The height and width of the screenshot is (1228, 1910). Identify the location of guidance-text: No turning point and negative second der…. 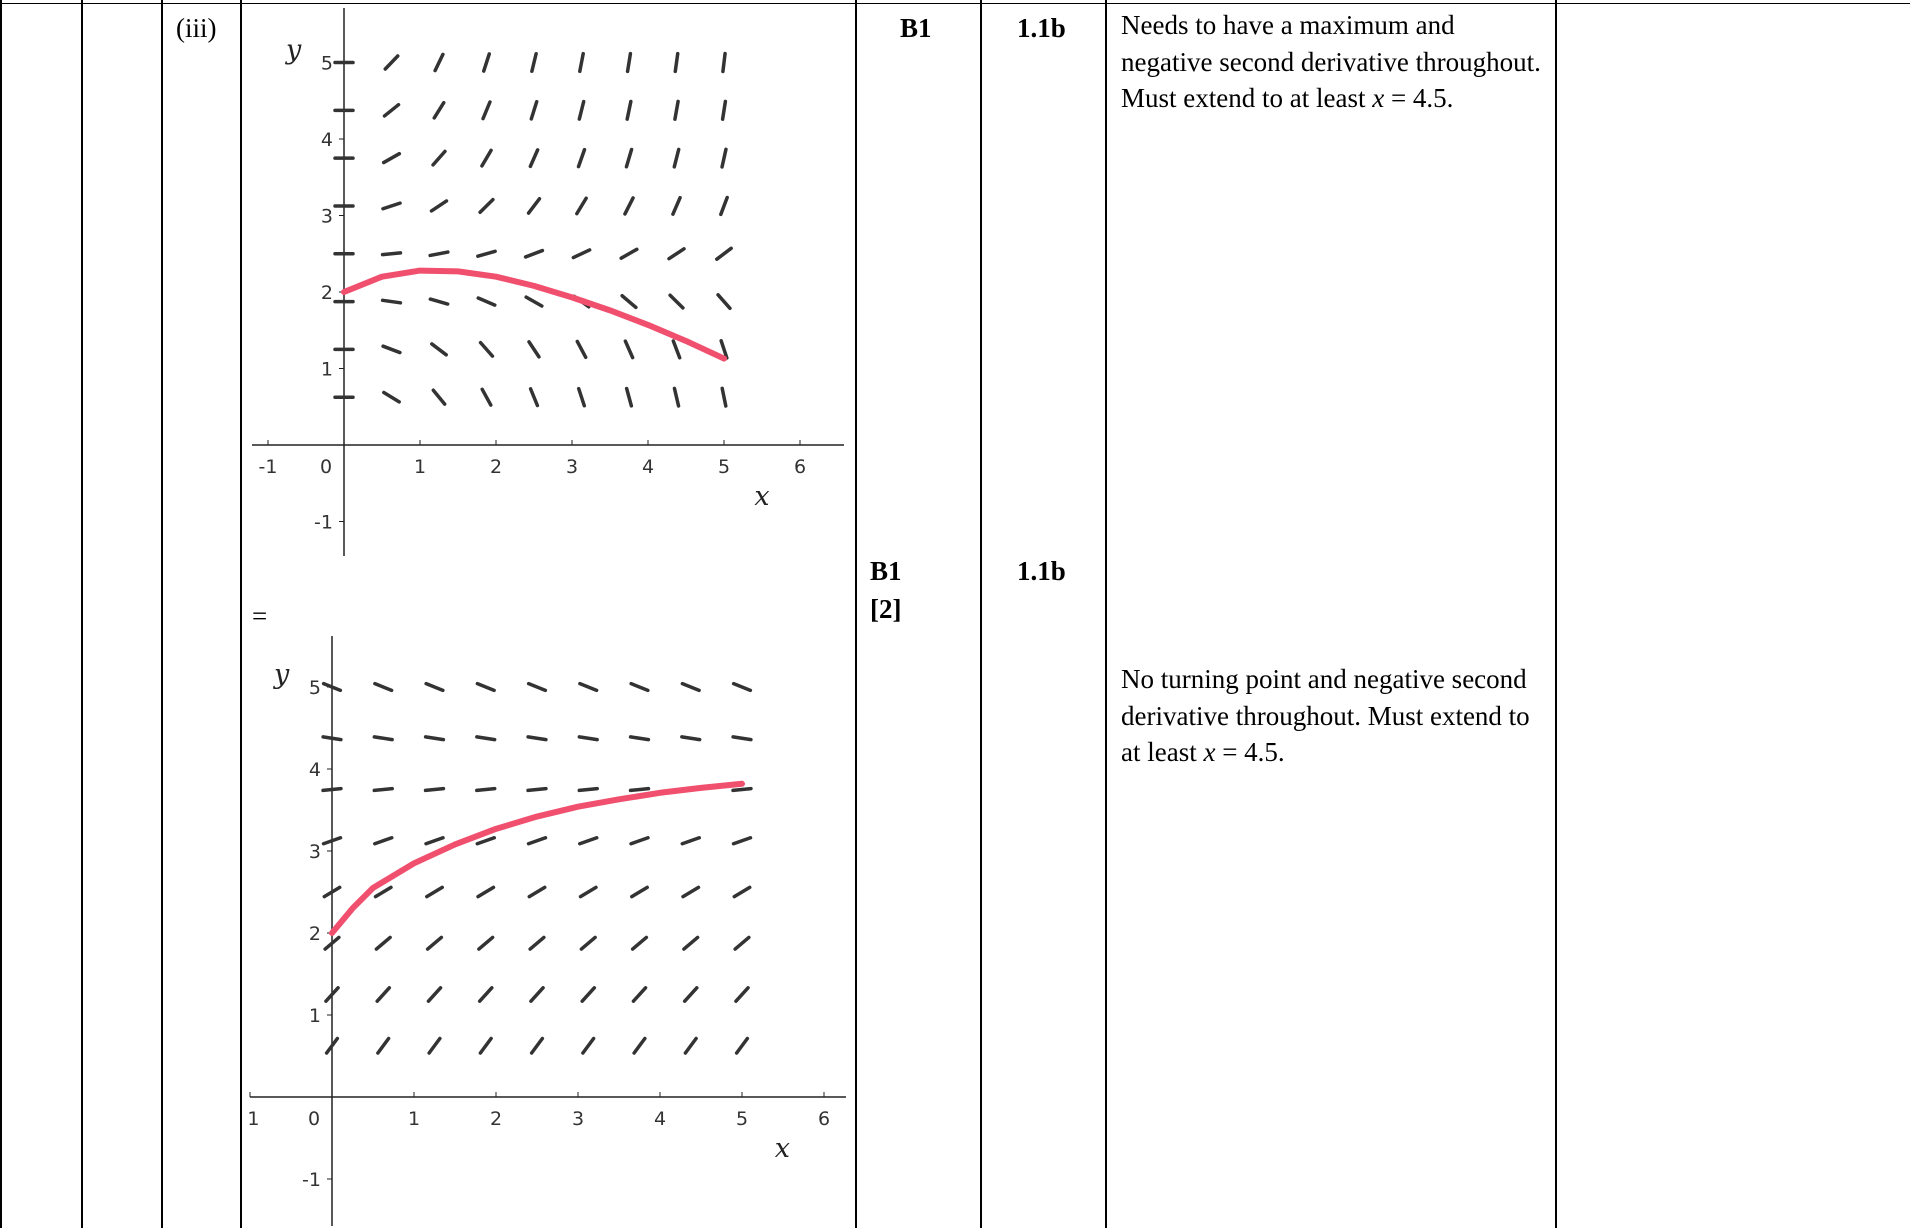
(1325, 715).